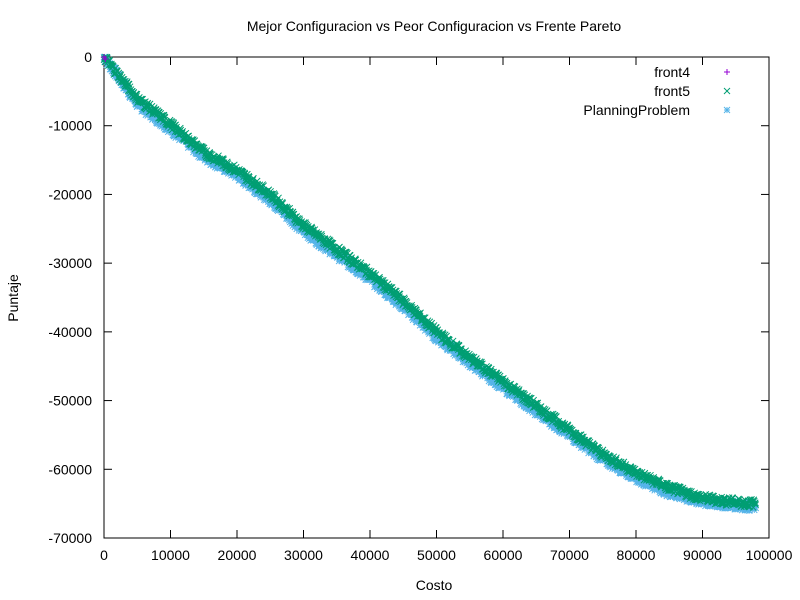 The width and height of the screenshot is (800, 600). I want to click on x-tick-label: 60000, so click(503, 555).